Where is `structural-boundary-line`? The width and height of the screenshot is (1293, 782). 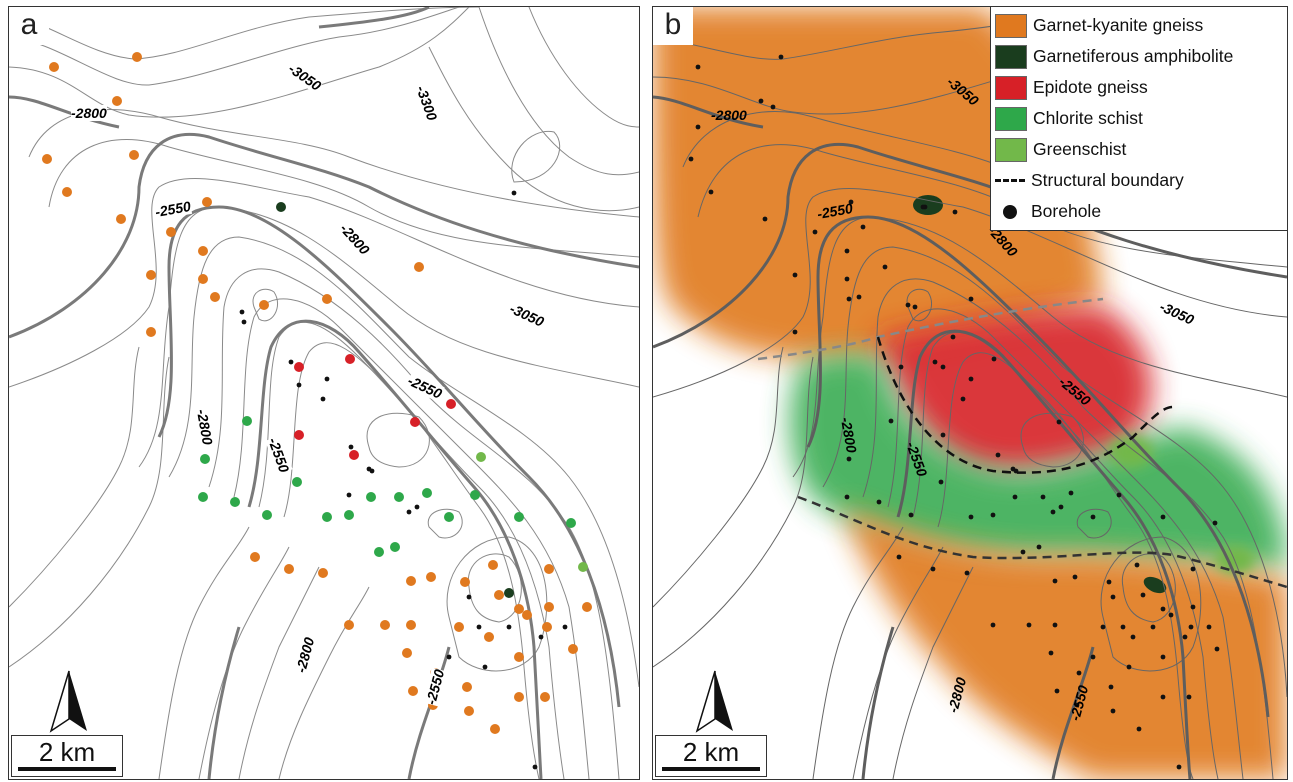
structural-boundary-line is located at coordinates (1025, 405).